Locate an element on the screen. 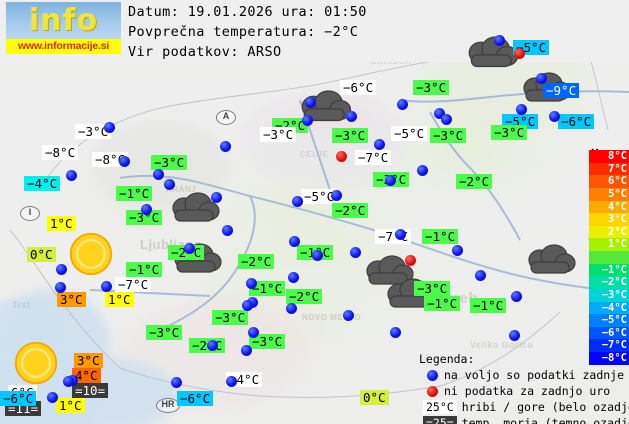 This screenshot has width=629, height=424. scale-row: 7°C is located at coordinates (609, 169).